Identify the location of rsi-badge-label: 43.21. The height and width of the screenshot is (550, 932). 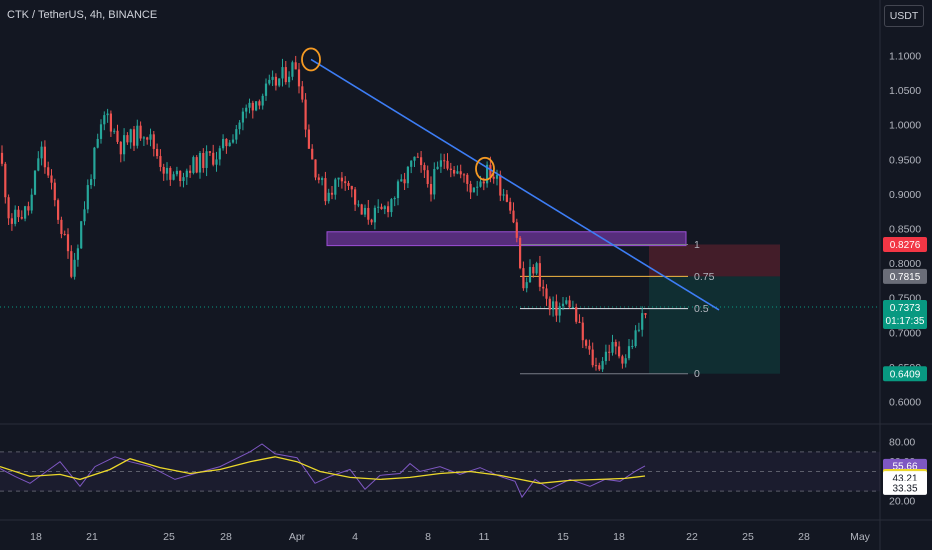
(904, 479).